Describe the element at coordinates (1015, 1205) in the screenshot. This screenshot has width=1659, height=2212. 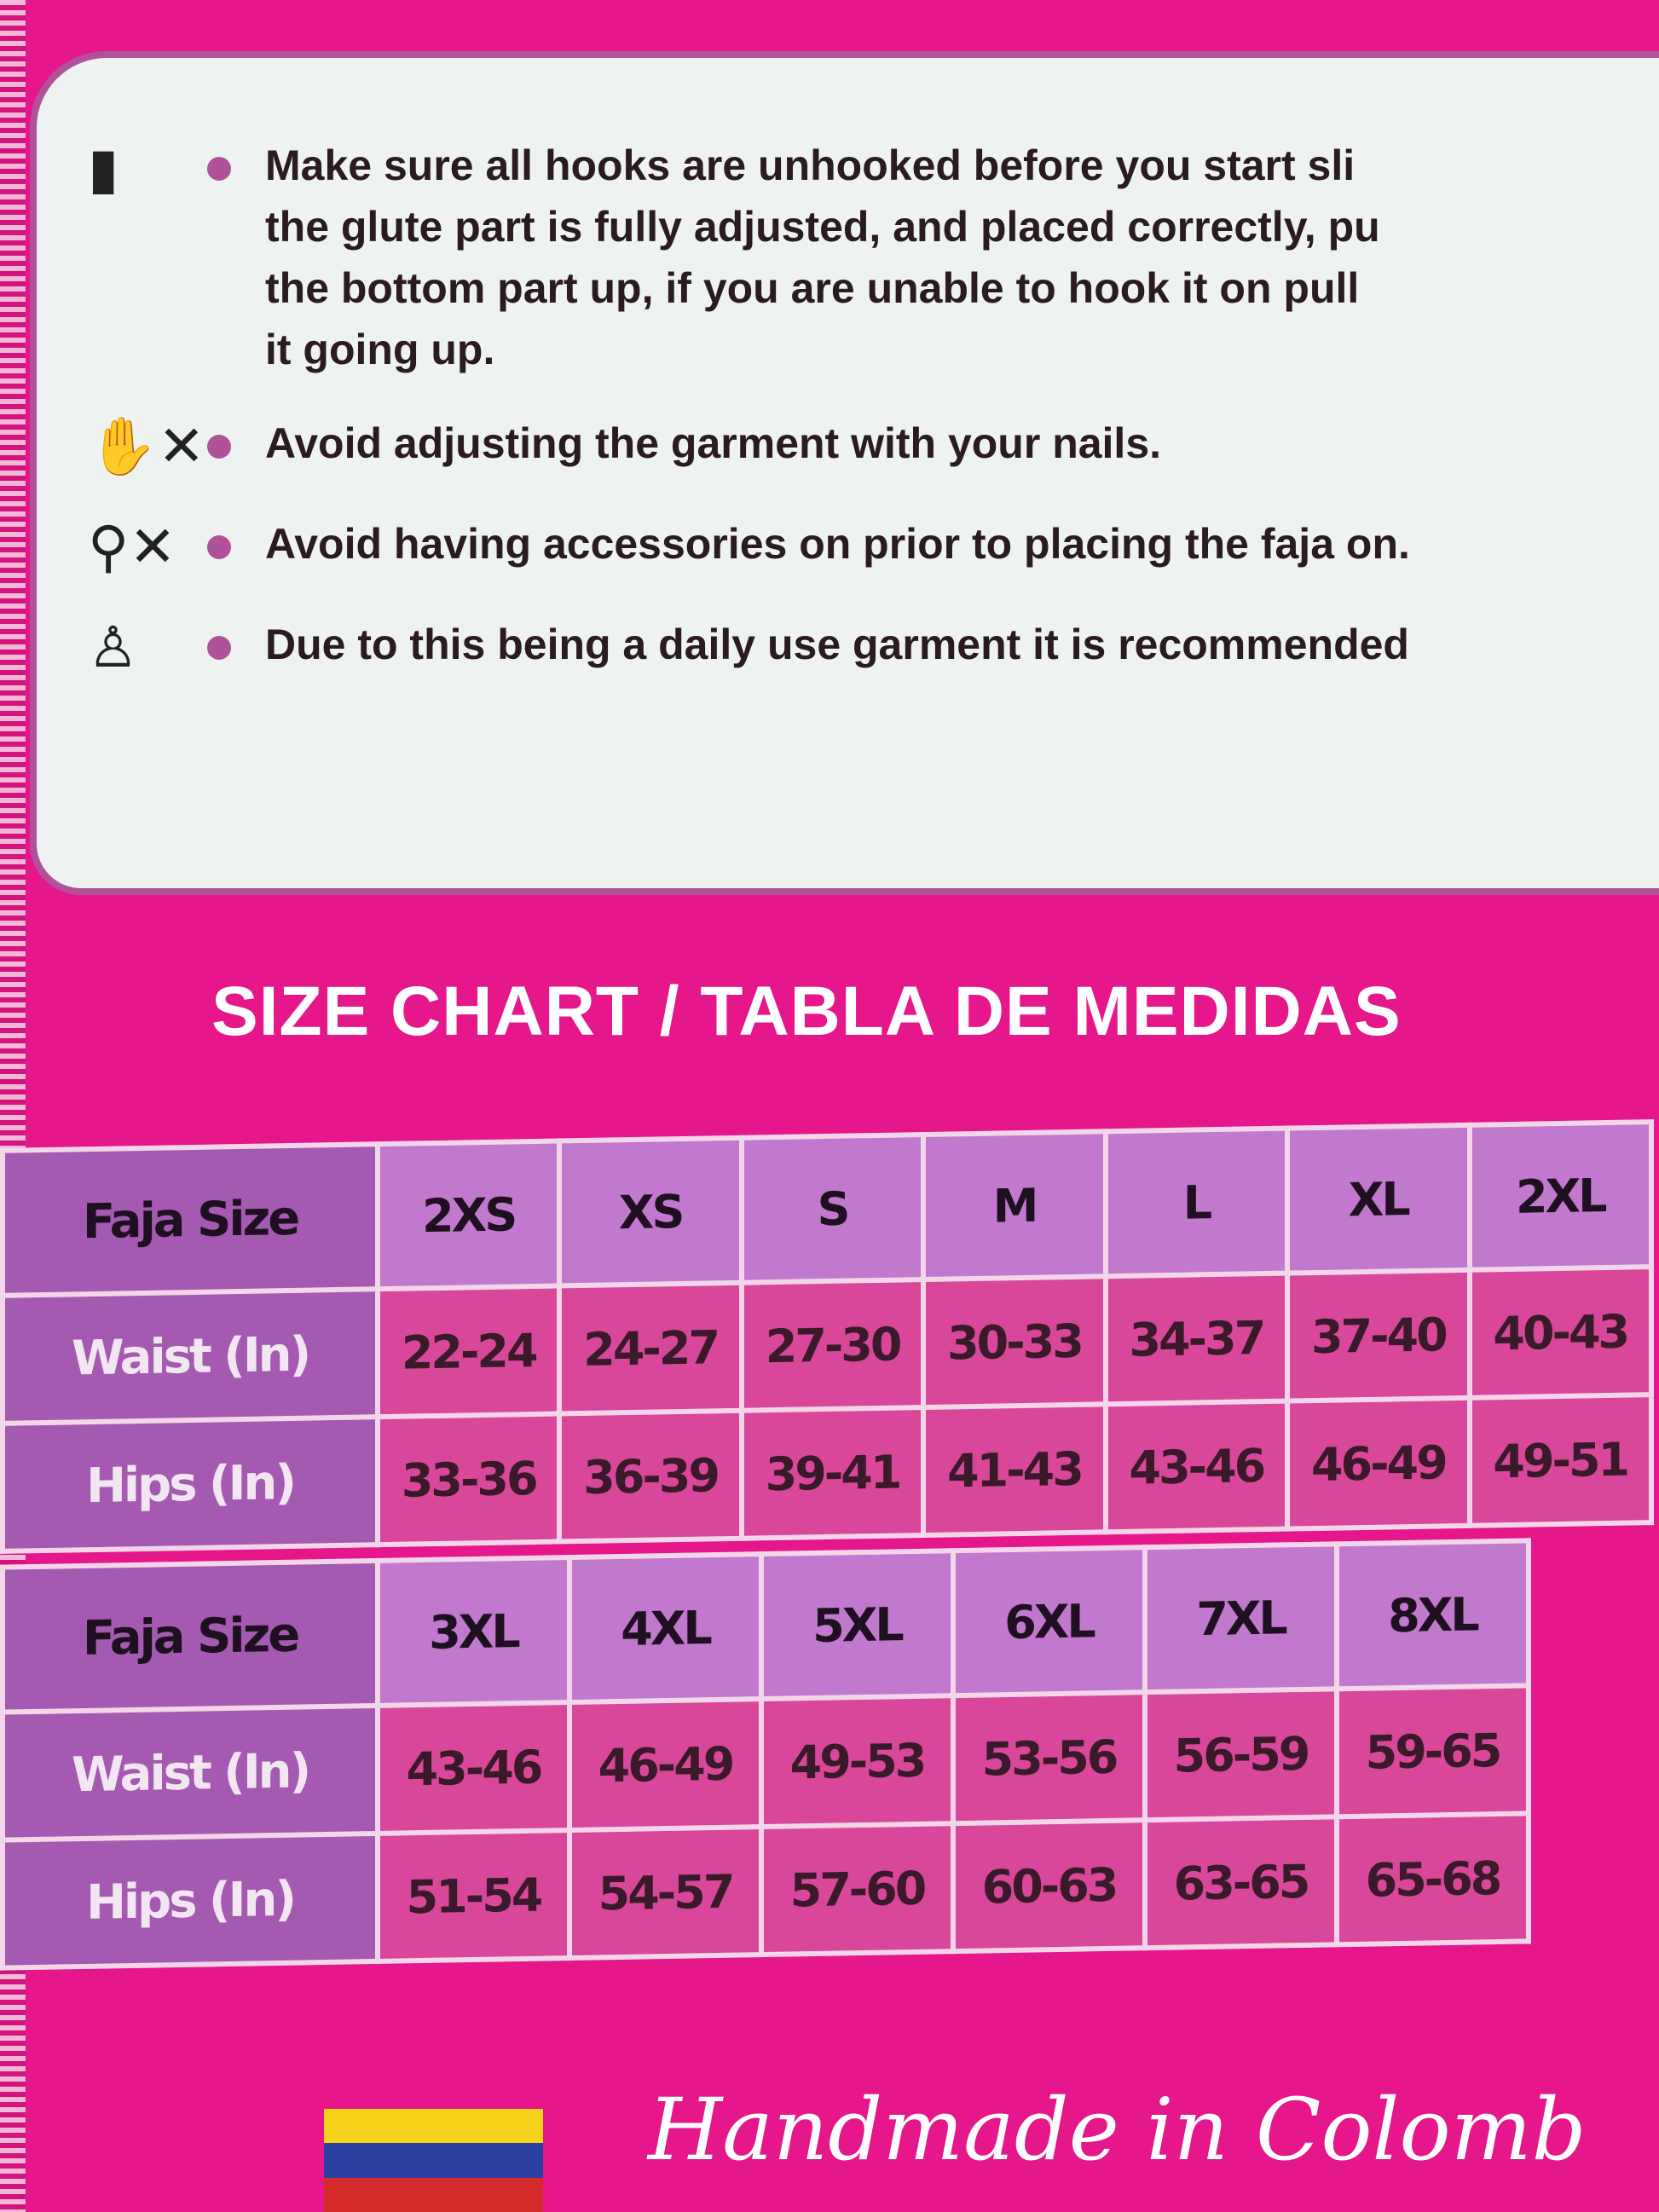
I see `sizes-cell: M` at that location.